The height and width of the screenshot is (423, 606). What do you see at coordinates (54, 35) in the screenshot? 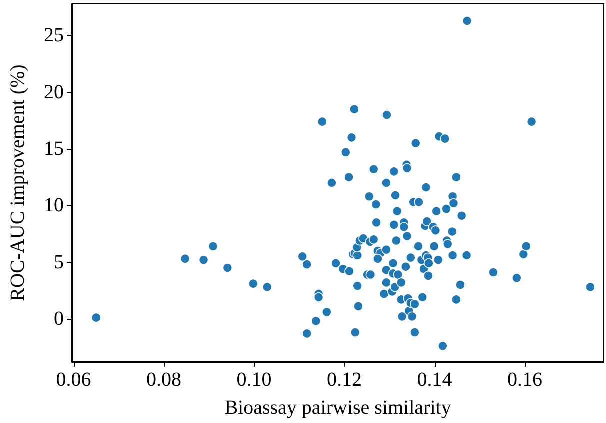
I see `y-tick-label: 25` at bounding box center [54, 35].